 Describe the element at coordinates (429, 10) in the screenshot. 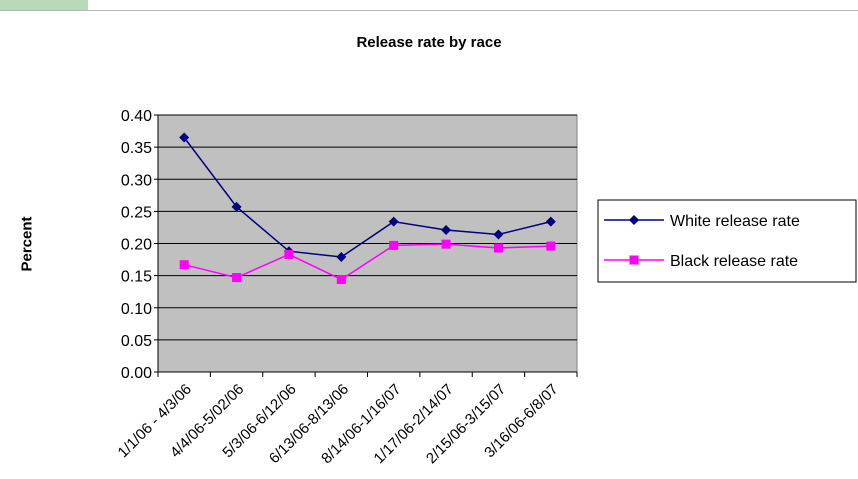

I see `header-divider` at that location.